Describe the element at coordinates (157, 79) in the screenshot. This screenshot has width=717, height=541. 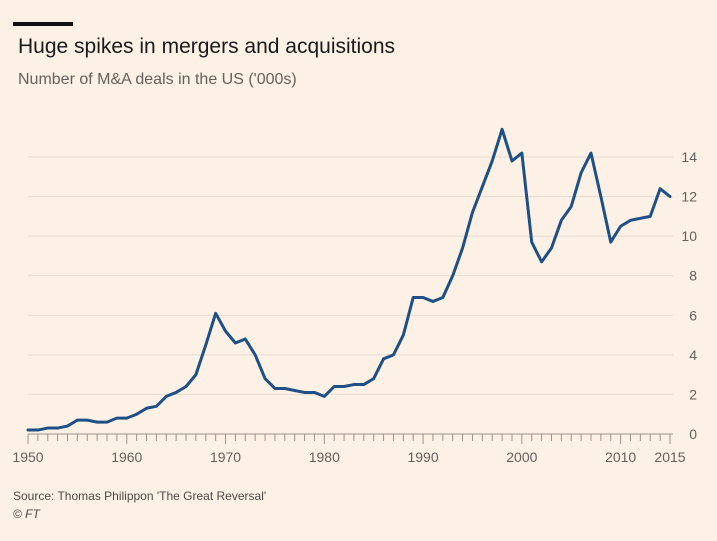
I see `chart-subtitle: Number of M&A deals in the US ('000s)` at that location.